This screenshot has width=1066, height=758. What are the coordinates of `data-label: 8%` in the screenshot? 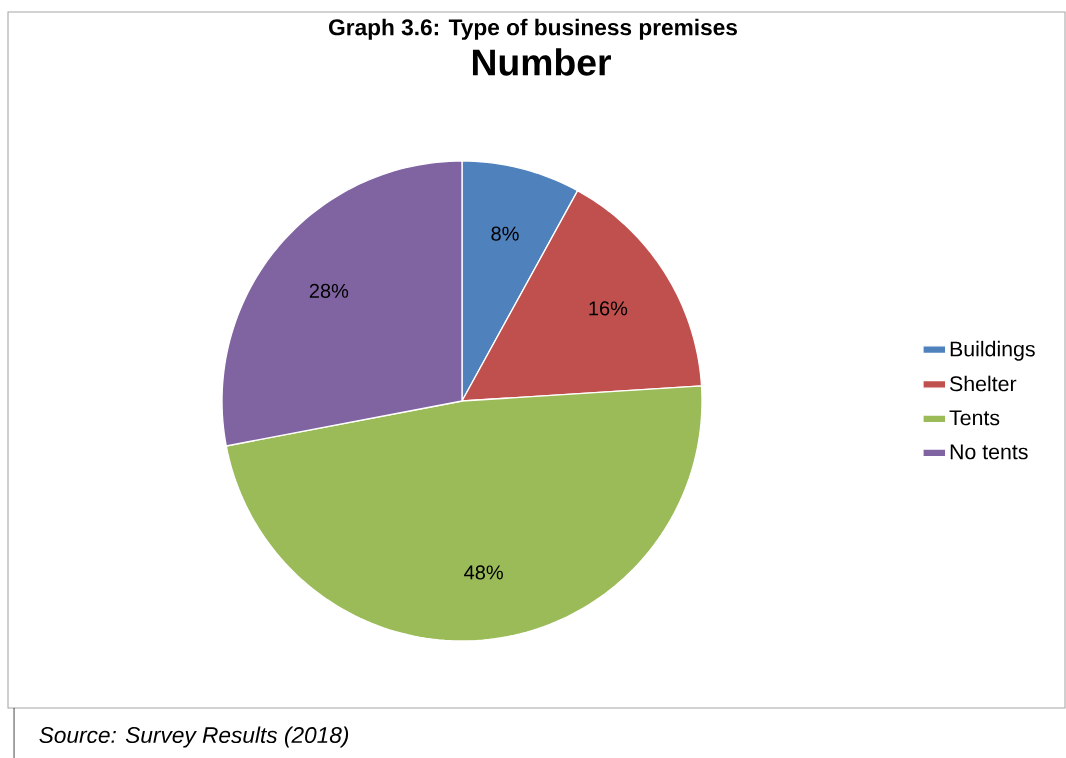 It's located at (505, 233).